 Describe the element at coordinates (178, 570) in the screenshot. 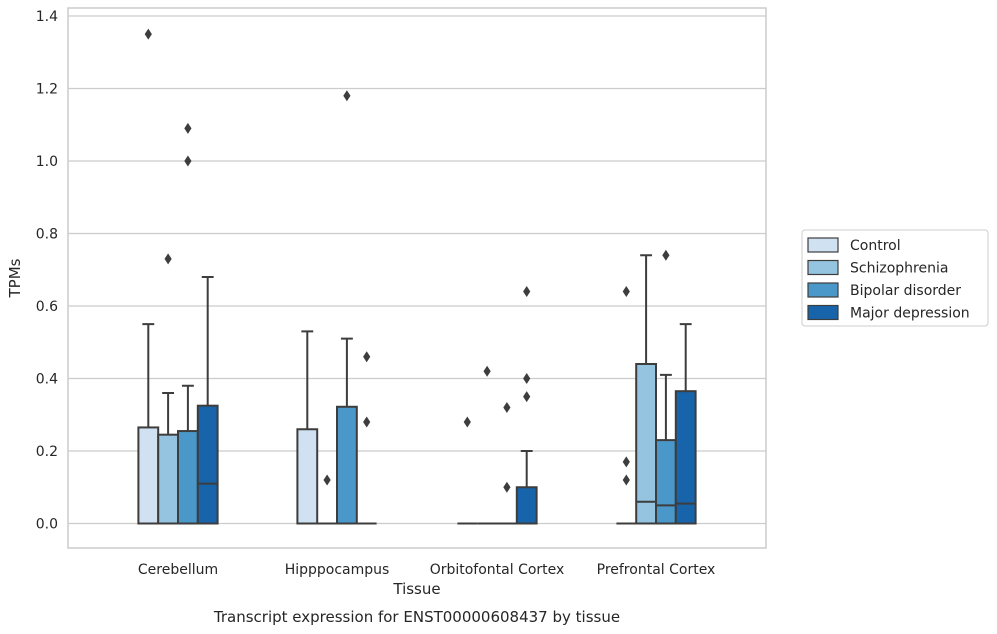

I see `x-tick-label: Cerebellum` at that location.